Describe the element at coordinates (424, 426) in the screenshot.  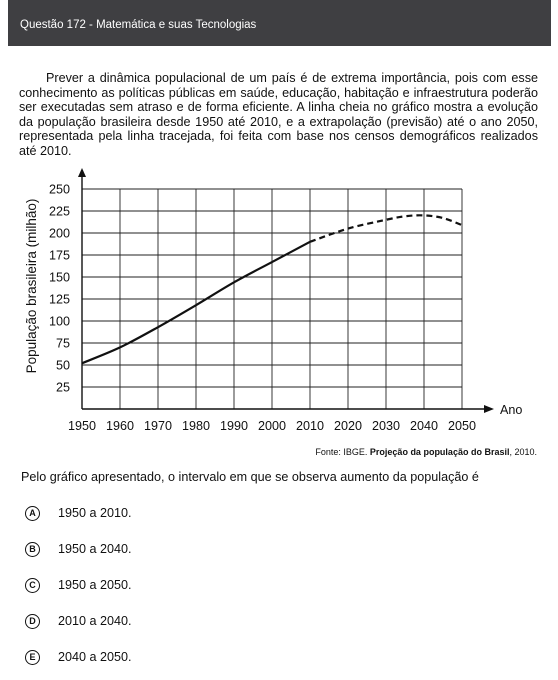
I see `x-tick-label: 2040` at that location.